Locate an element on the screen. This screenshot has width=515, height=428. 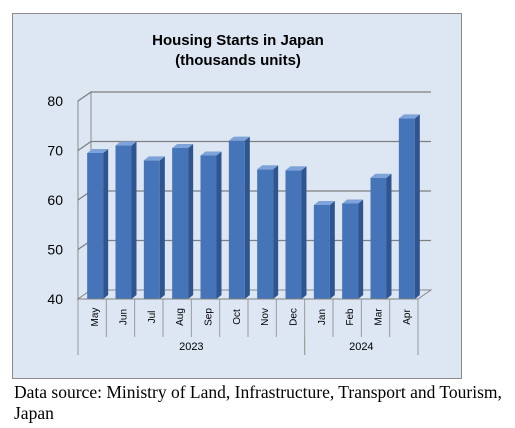
x-tick-label: Apr is located at coordinates (407, 317).